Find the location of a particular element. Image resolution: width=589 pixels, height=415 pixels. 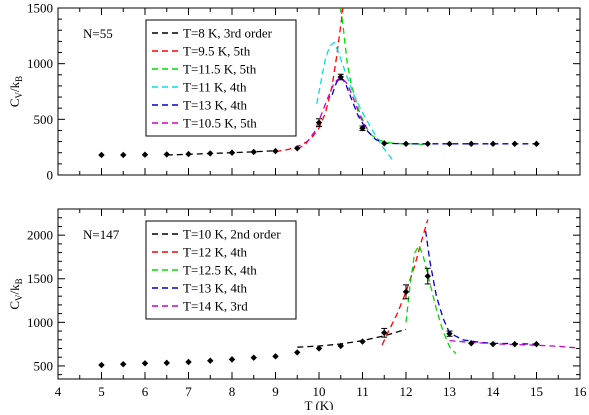

legend-label: T=14 K, 3rd is located at coordinates (215, 306).